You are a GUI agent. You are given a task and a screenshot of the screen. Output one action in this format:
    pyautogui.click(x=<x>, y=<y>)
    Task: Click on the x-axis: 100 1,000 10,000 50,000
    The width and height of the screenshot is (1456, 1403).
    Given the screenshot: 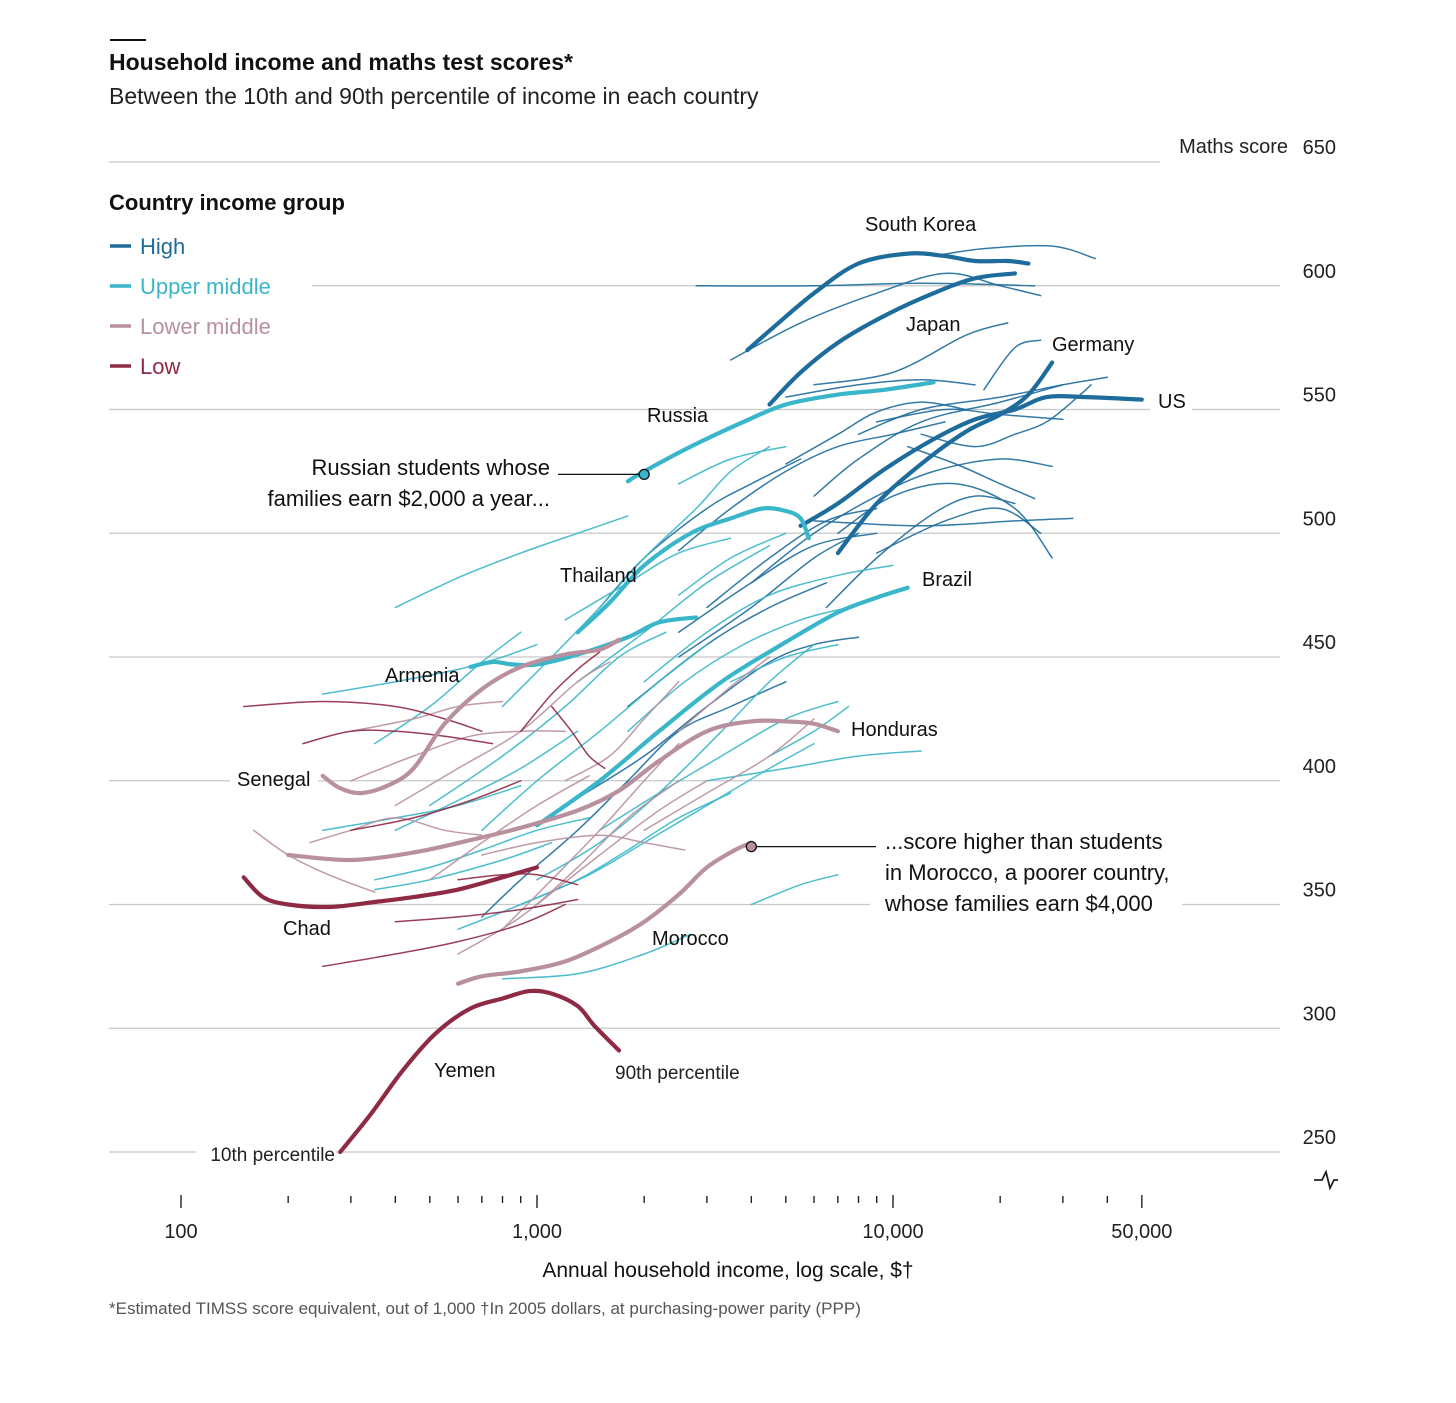 What is the action you would take?
    pyautogui.click(x=668, y=1219)
    